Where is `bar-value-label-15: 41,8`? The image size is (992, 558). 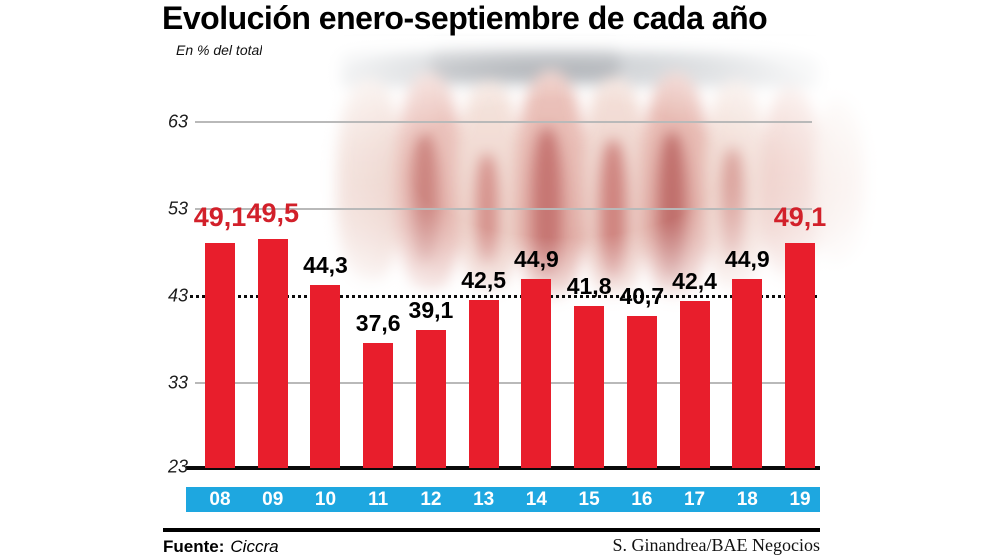
bar-value-label-15: 41,8 is located at coordinates (589, 286).